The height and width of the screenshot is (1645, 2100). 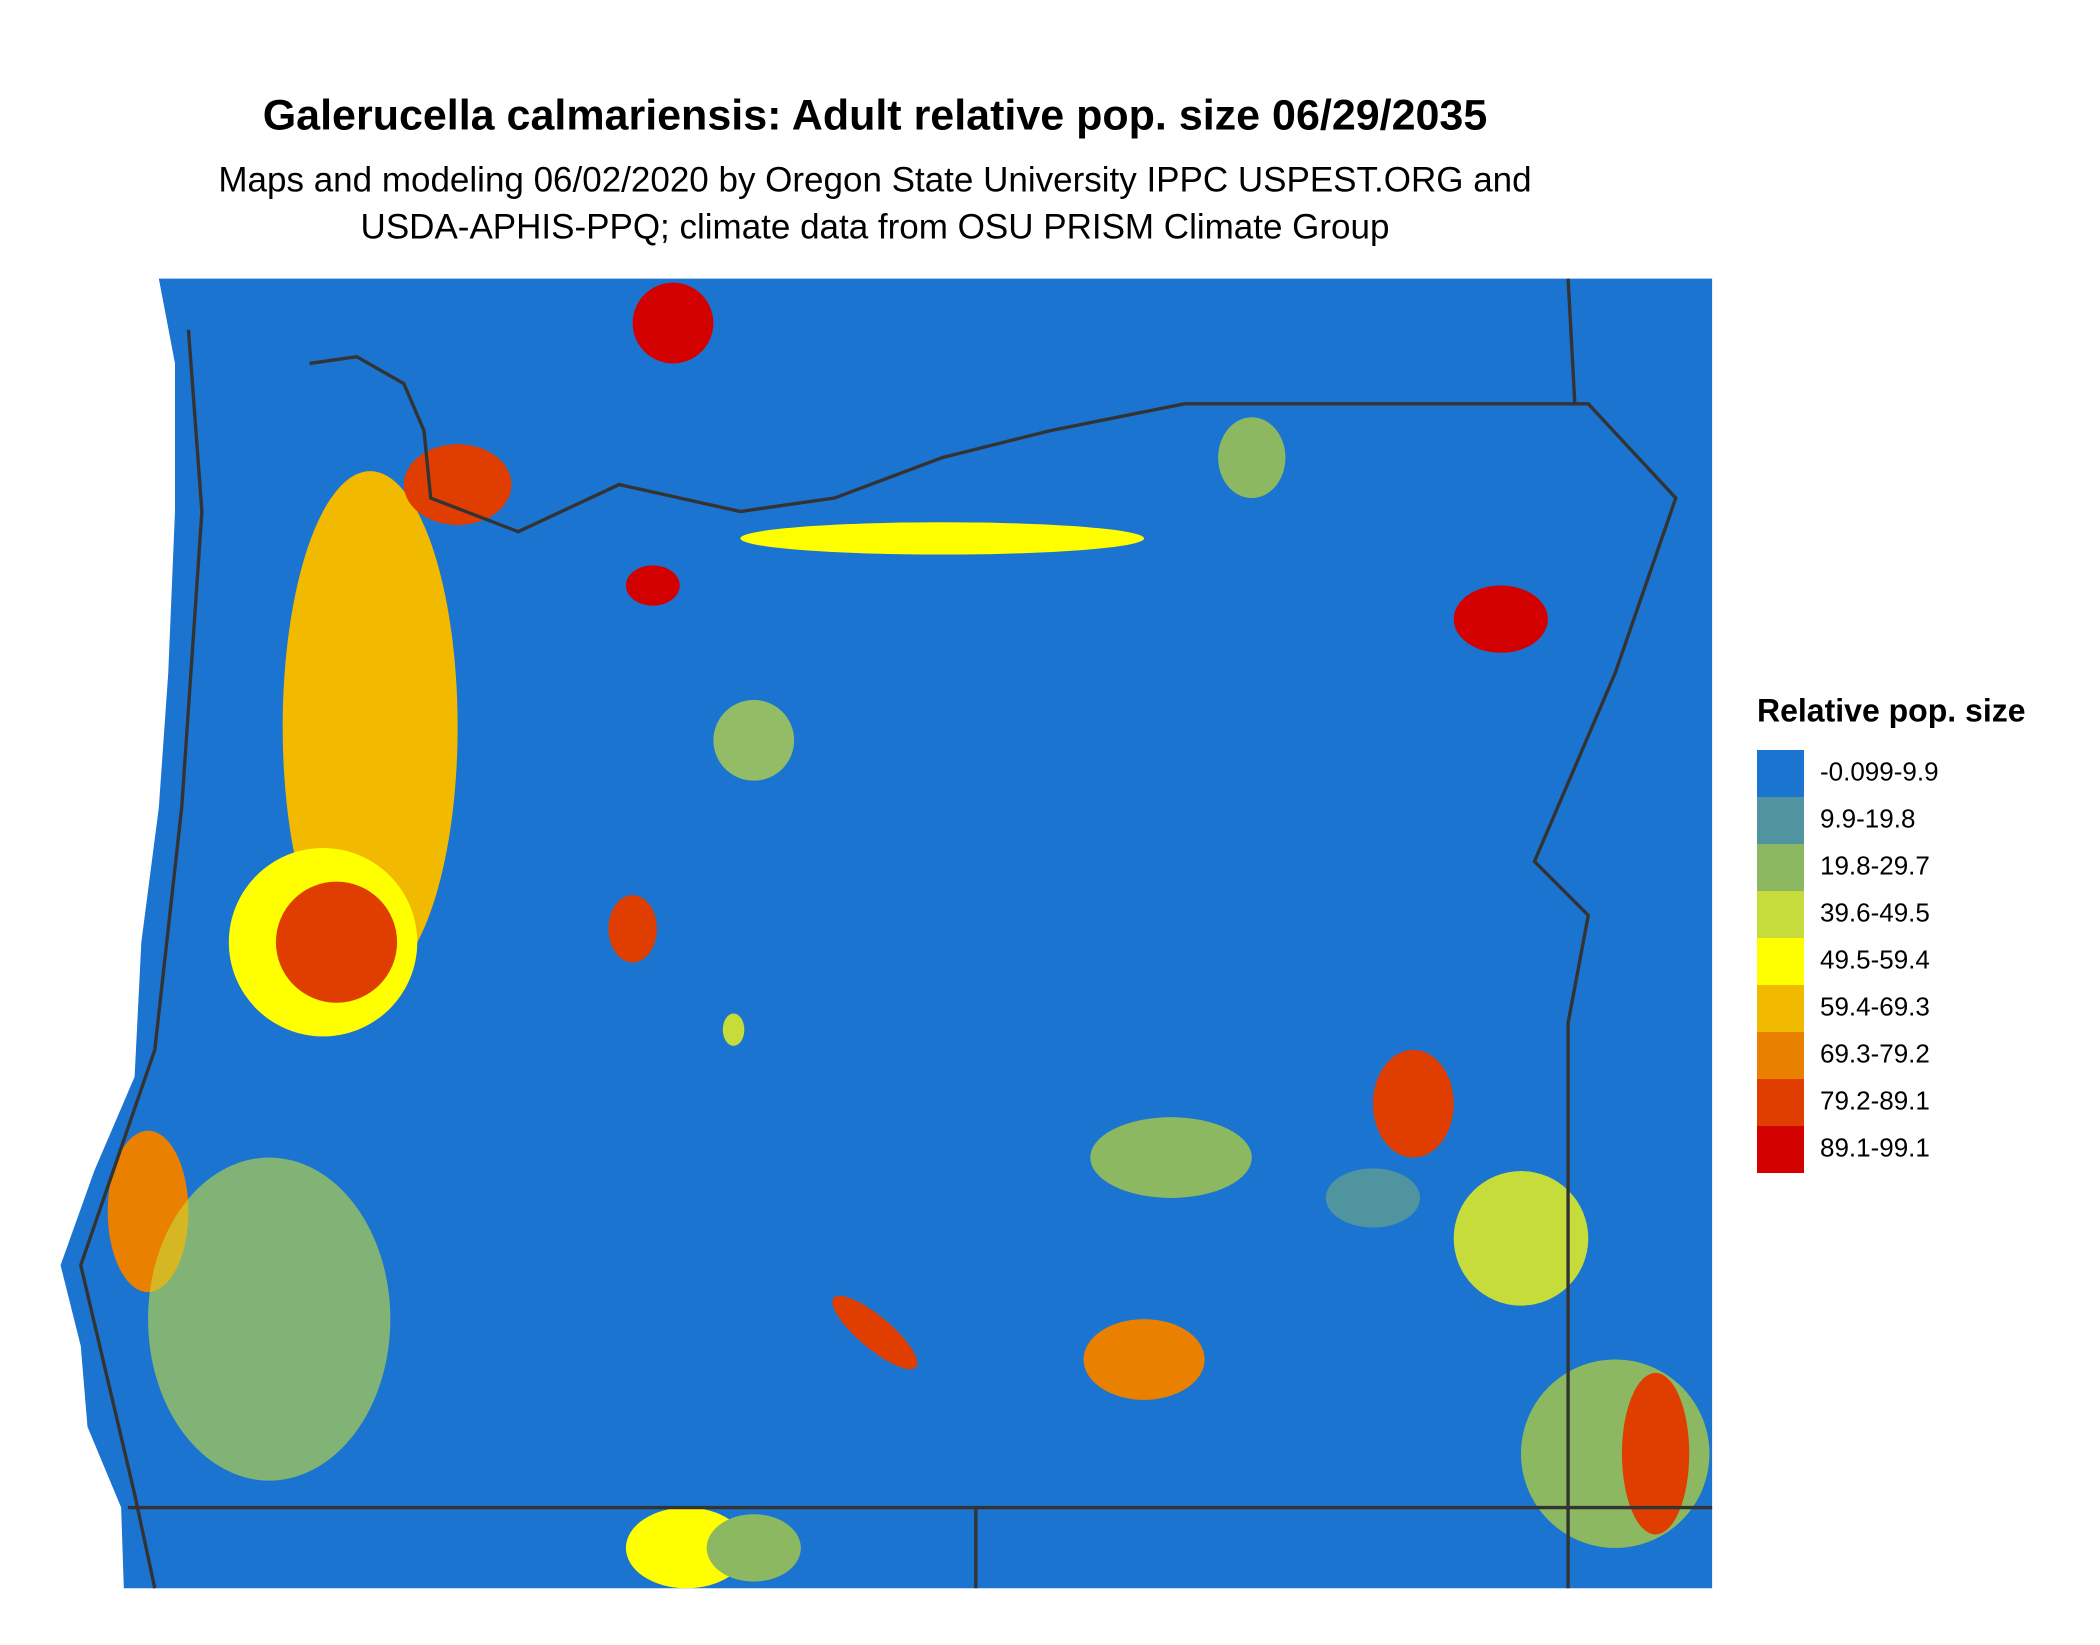 What do you see at coordinates (1879, 771) in the screenshot?
I see `legend-label: -0.099-9.9` at bounding box center [1879, 771].